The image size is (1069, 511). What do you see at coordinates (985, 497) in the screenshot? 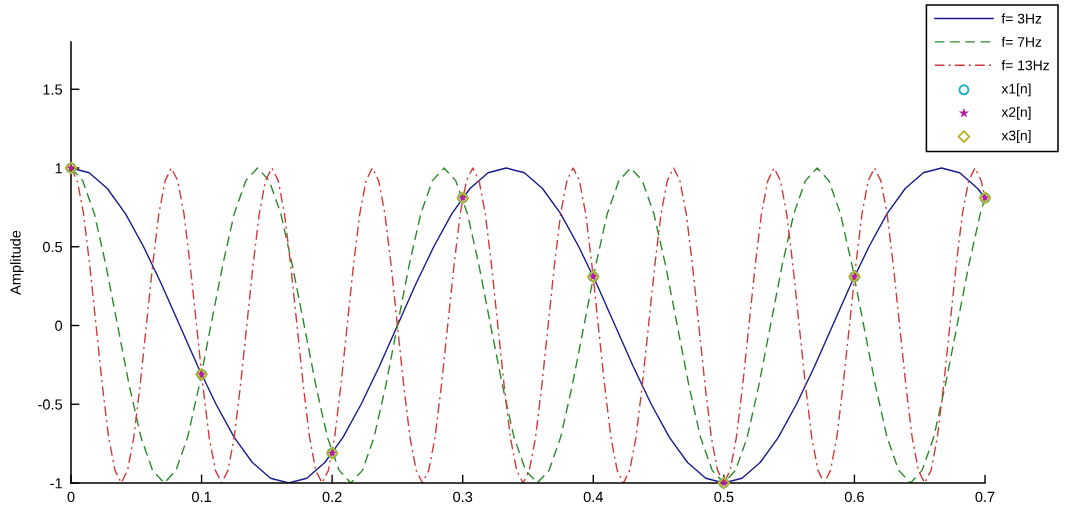
I see `x-tick-label: 0.7` at bounding box center [985, 497].